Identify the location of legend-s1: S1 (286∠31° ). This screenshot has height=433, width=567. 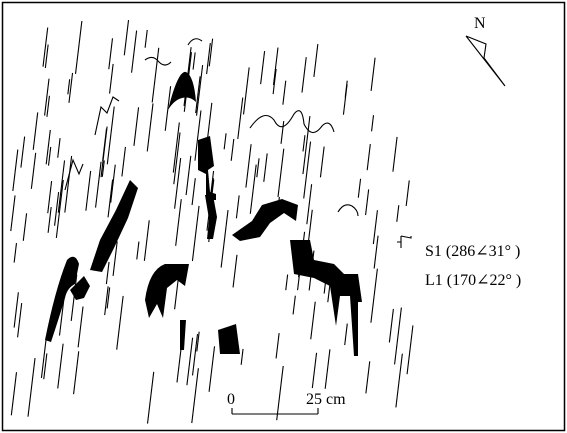
(472, 251).